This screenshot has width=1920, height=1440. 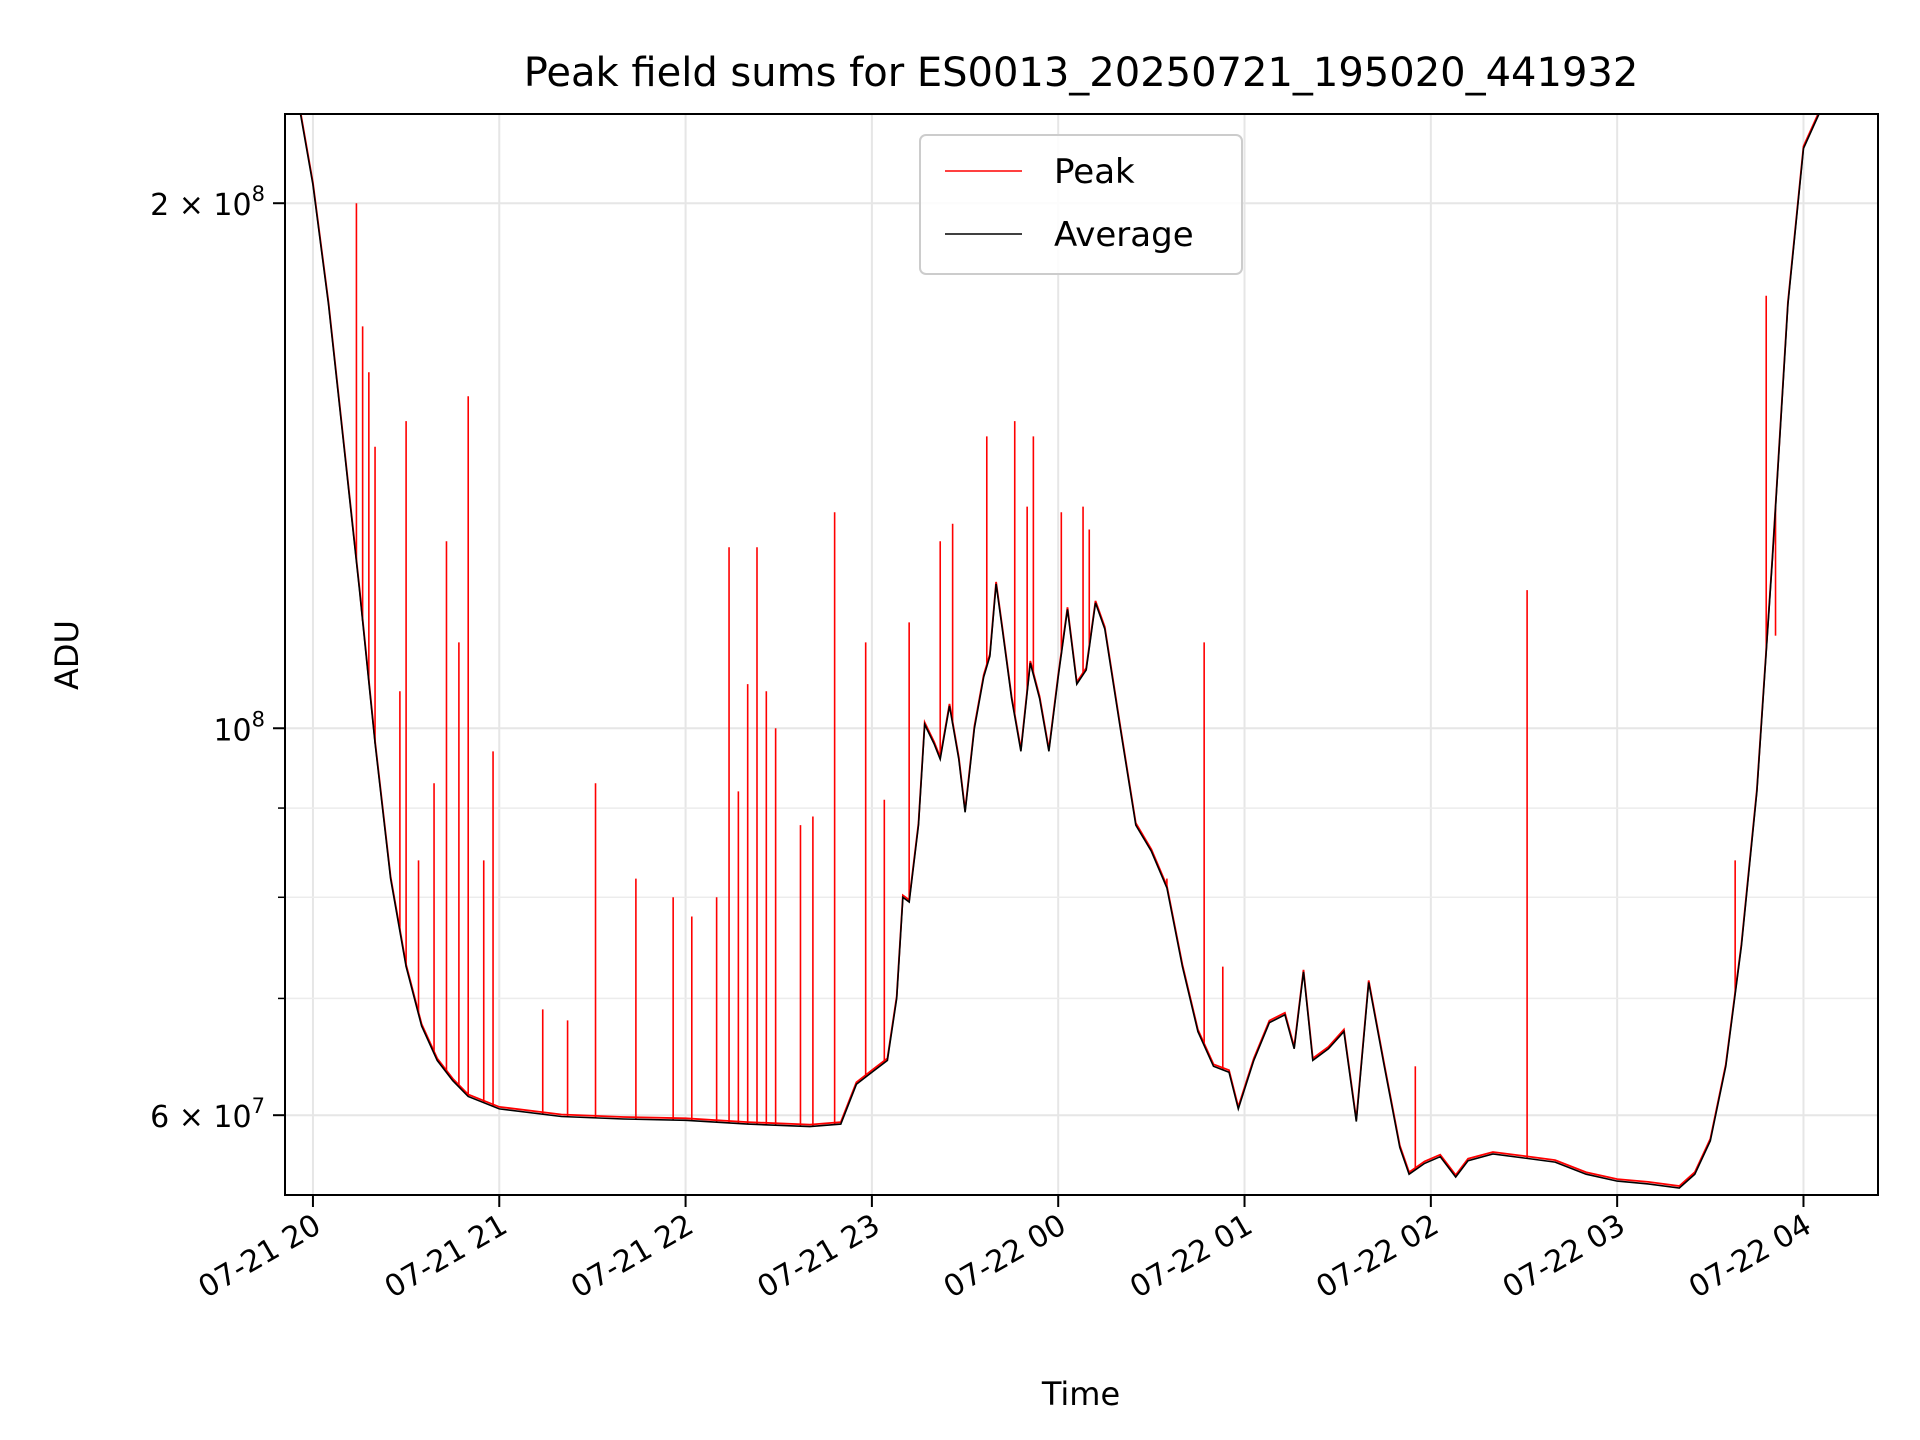 I want to click on y-tick-base: 2 × 10, so click(x=200, y=205).